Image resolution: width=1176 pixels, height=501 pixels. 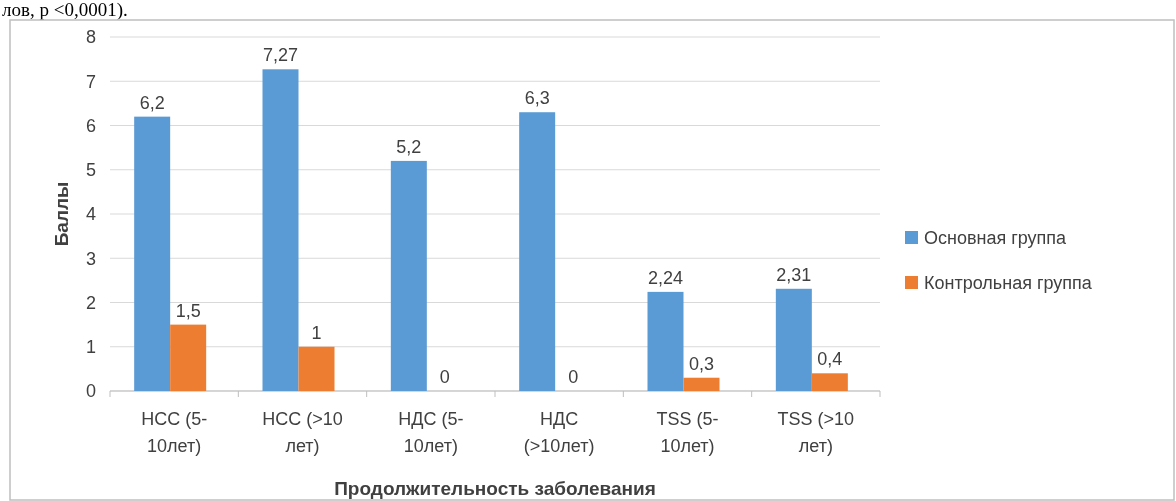 What do you see at coordinates (90, 258) in the screenshot?
I see `y-tick-label: 3` at bounding box center [90, 258].